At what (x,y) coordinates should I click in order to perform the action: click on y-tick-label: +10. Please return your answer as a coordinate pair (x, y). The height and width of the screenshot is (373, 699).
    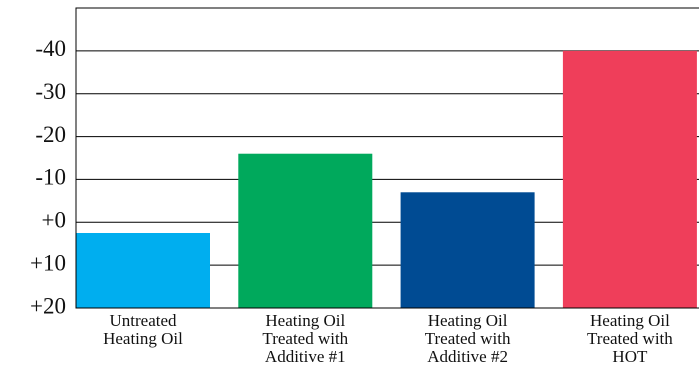
    Looking at the image, I should click on (48, 262).